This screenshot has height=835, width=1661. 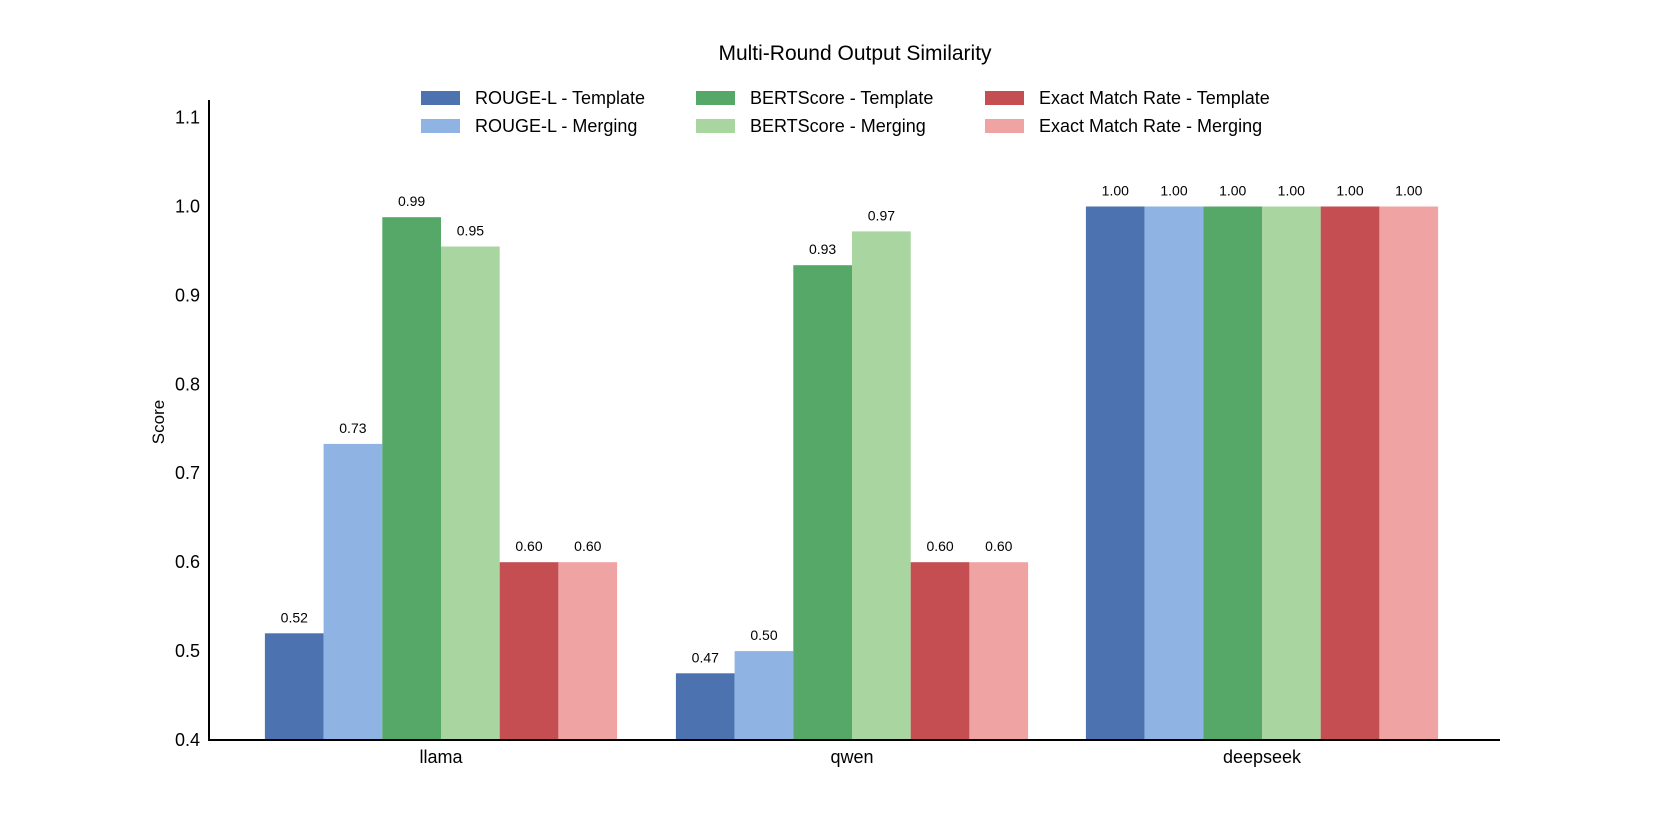 I want to click on value-label-llama-3: 0.95, so click(x=470, y=231).